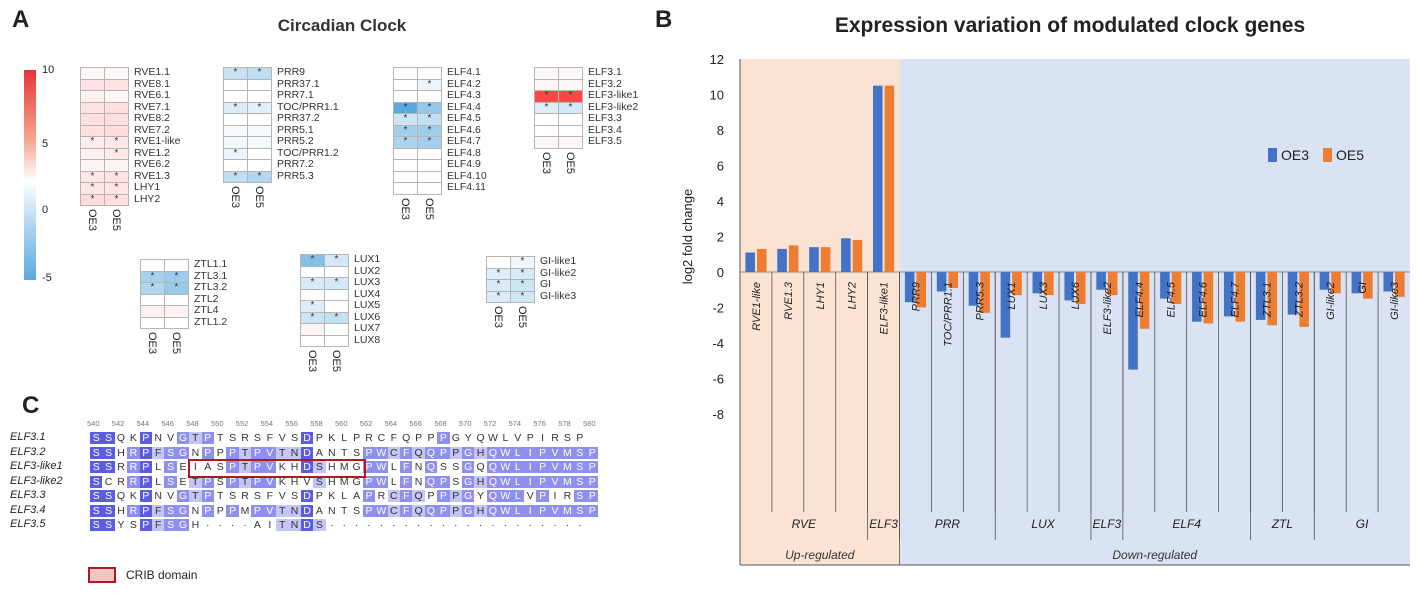 The image size is (1420, 611). I want to click on heatmap-gene-label: RVE7.2, so click(152, 129).